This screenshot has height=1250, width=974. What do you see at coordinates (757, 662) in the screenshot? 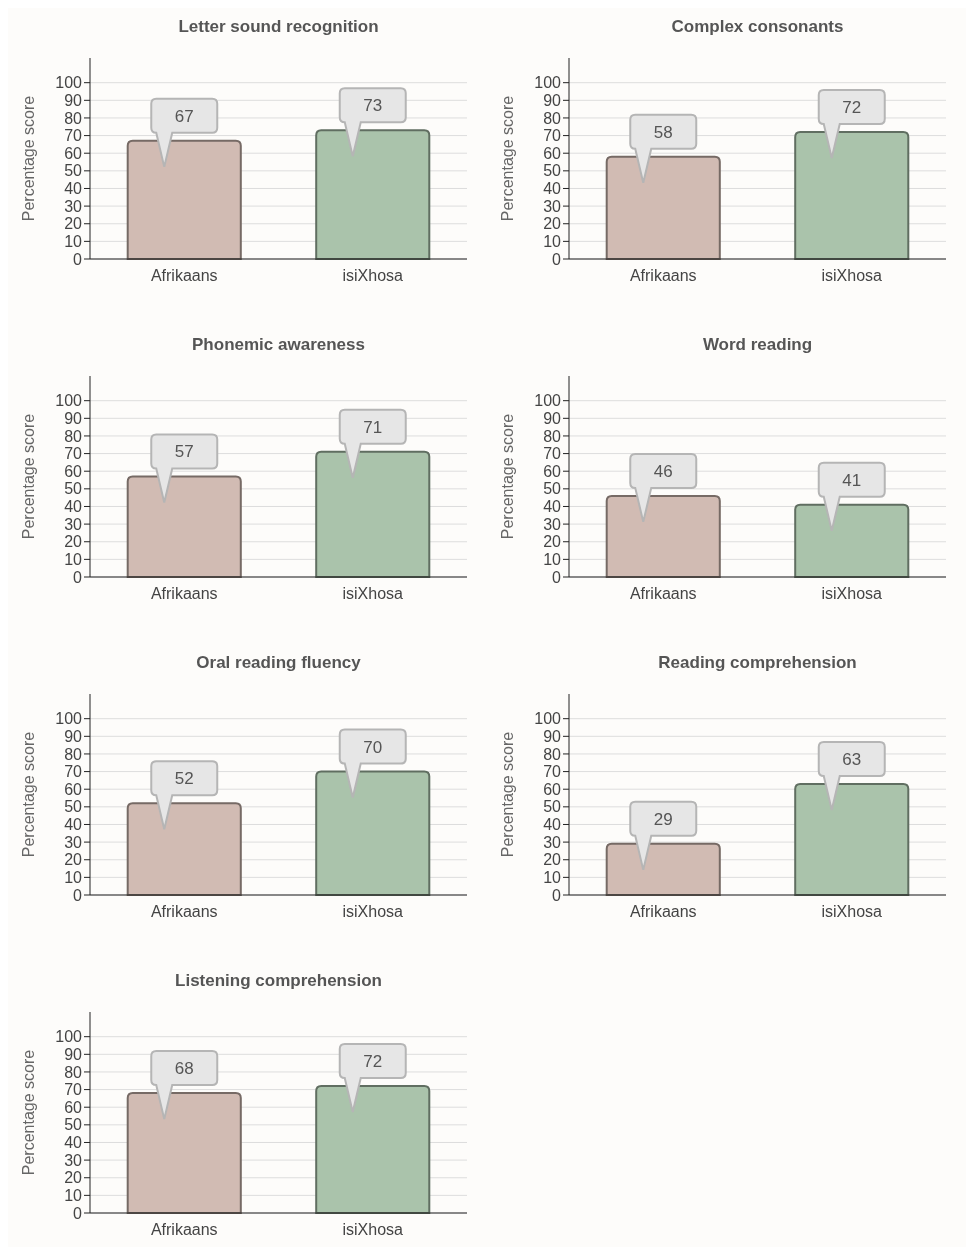
I see `chart-title: Reading comprehension` at bounding box center [757, 662].